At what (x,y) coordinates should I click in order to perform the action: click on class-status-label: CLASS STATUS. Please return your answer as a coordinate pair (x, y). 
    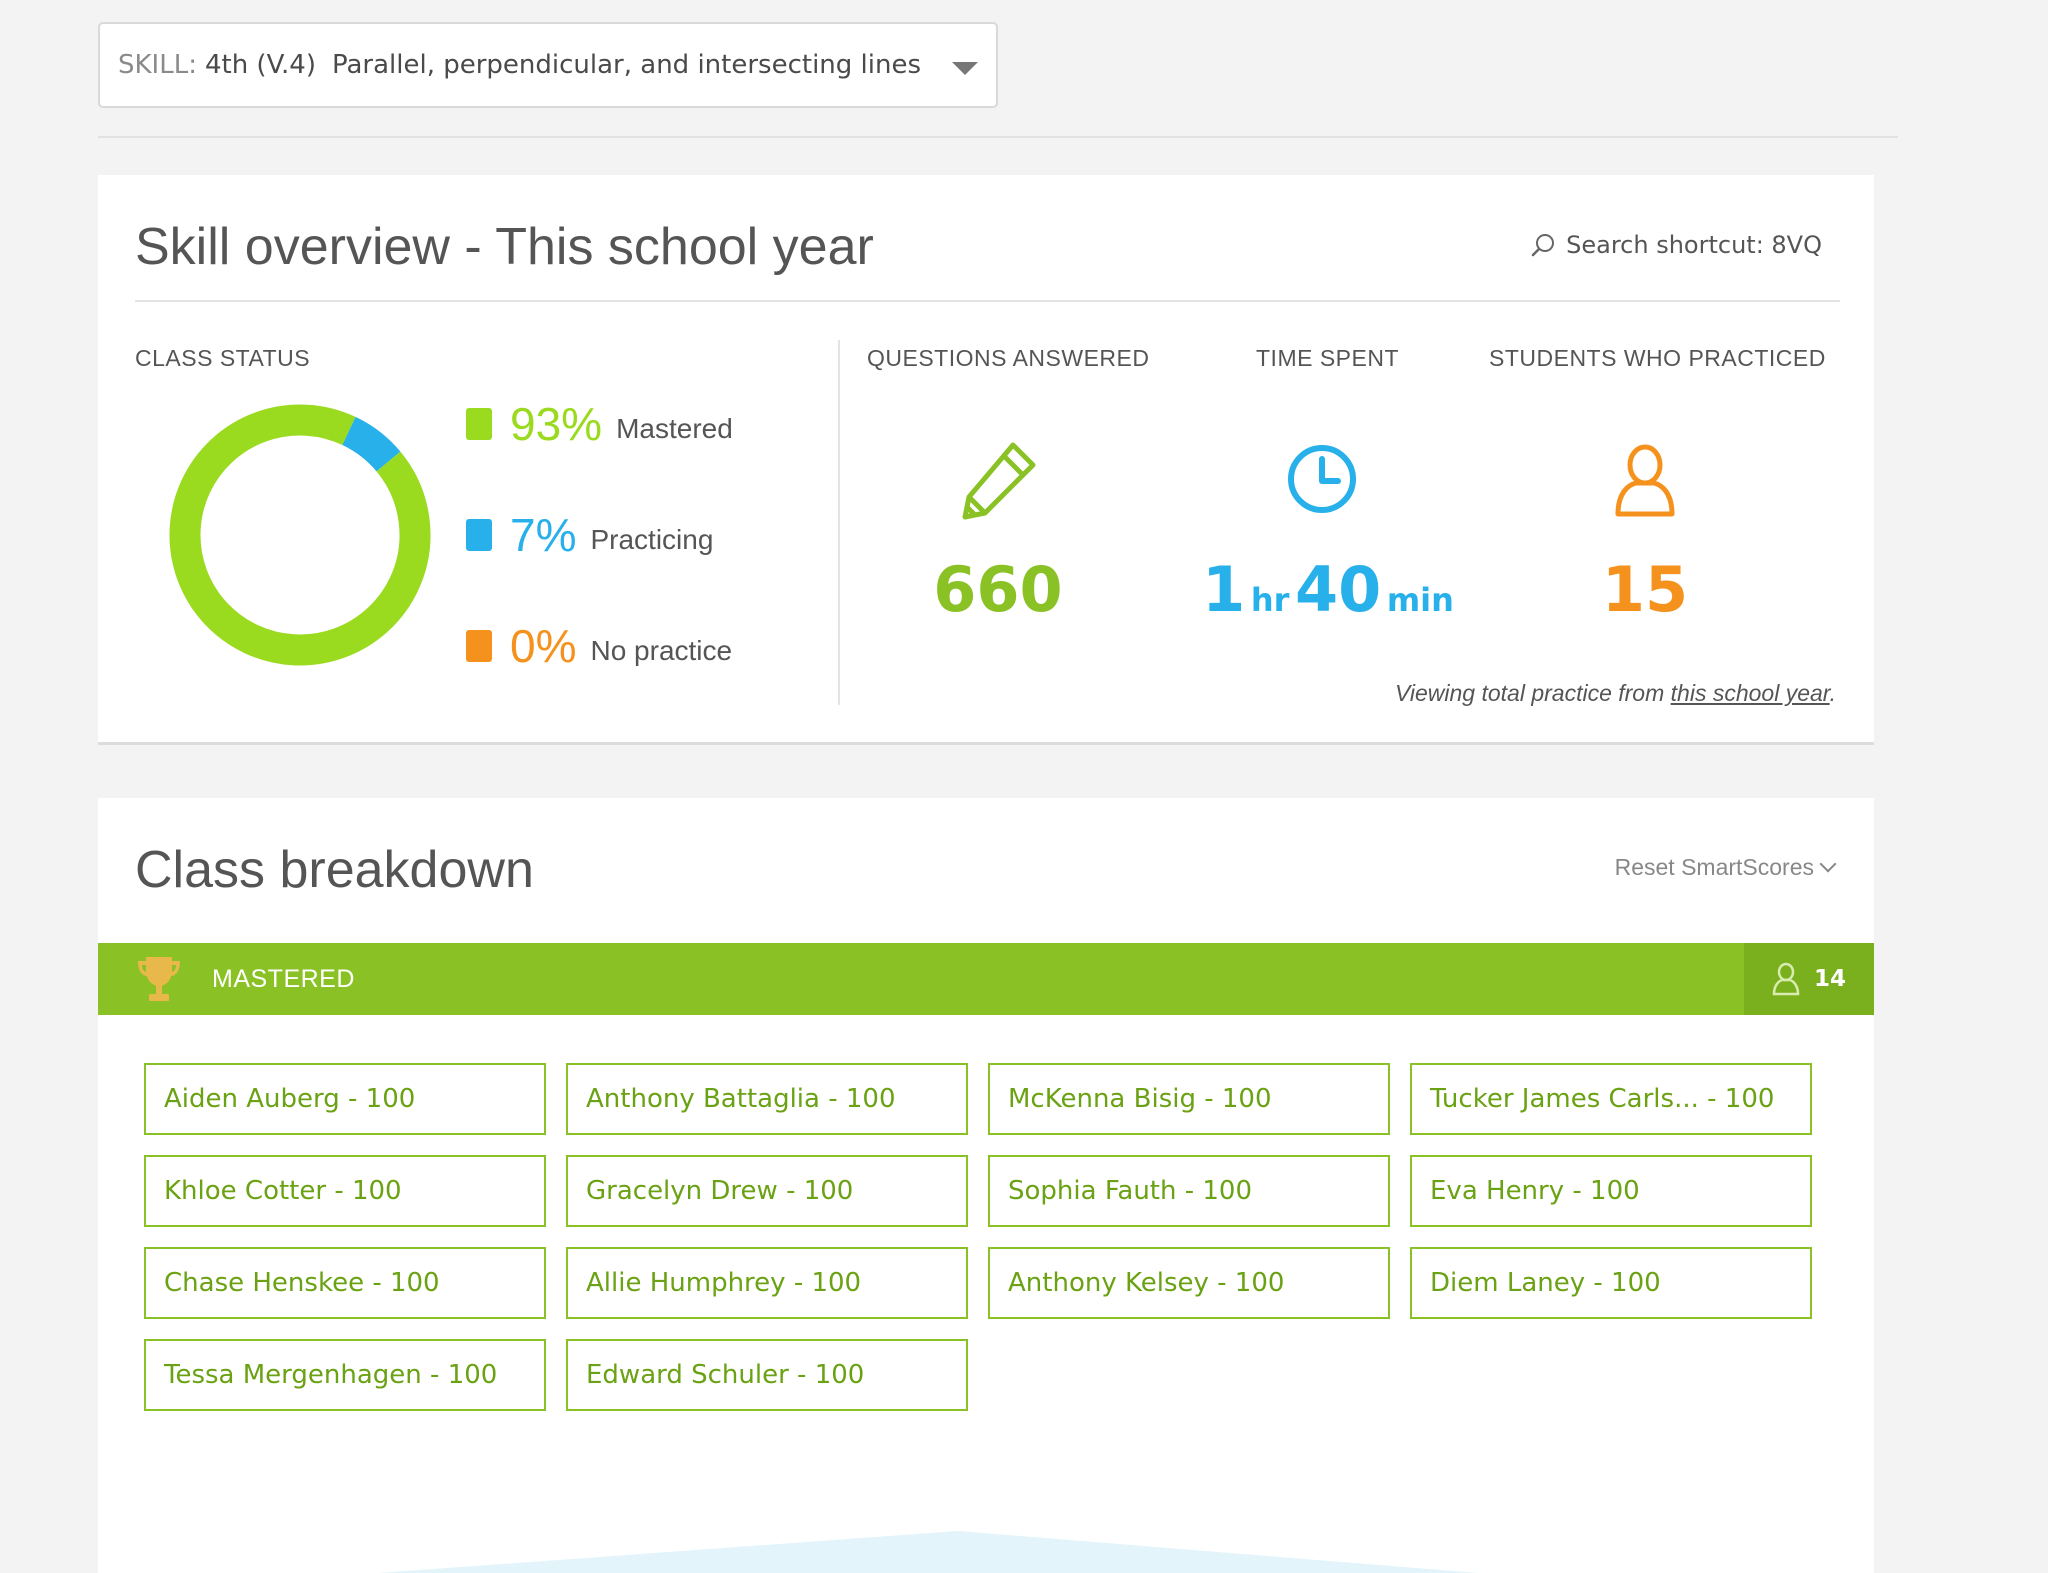
    Looking at the image, I should click on (223, 358).